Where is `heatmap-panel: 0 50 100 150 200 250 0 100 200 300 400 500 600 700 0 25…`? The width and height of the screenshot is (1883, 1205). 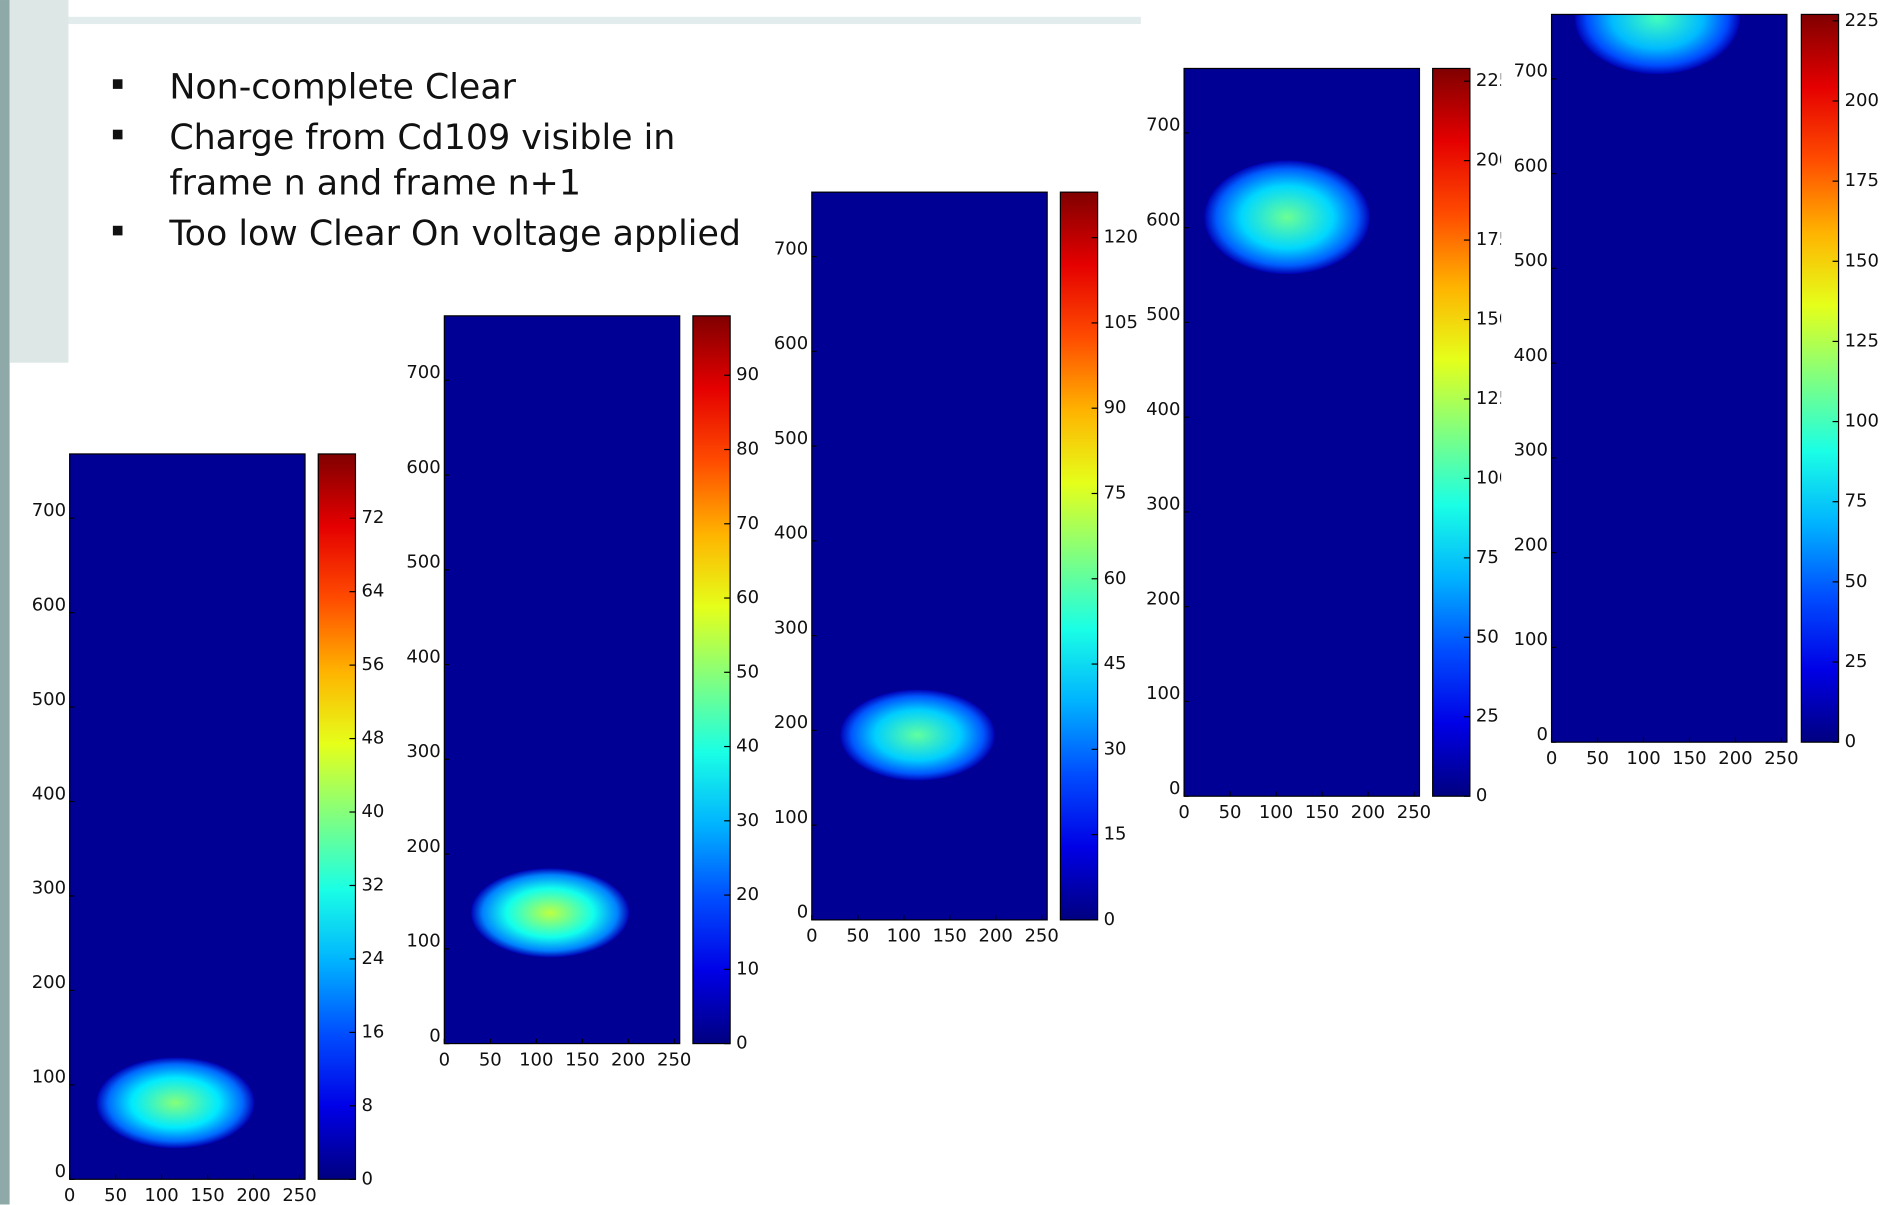
heatmap-panel: 0 50 100 150 200 250 0 100 200 300 400 500 600 700 0 25… is located at coordinates (1328, 445).